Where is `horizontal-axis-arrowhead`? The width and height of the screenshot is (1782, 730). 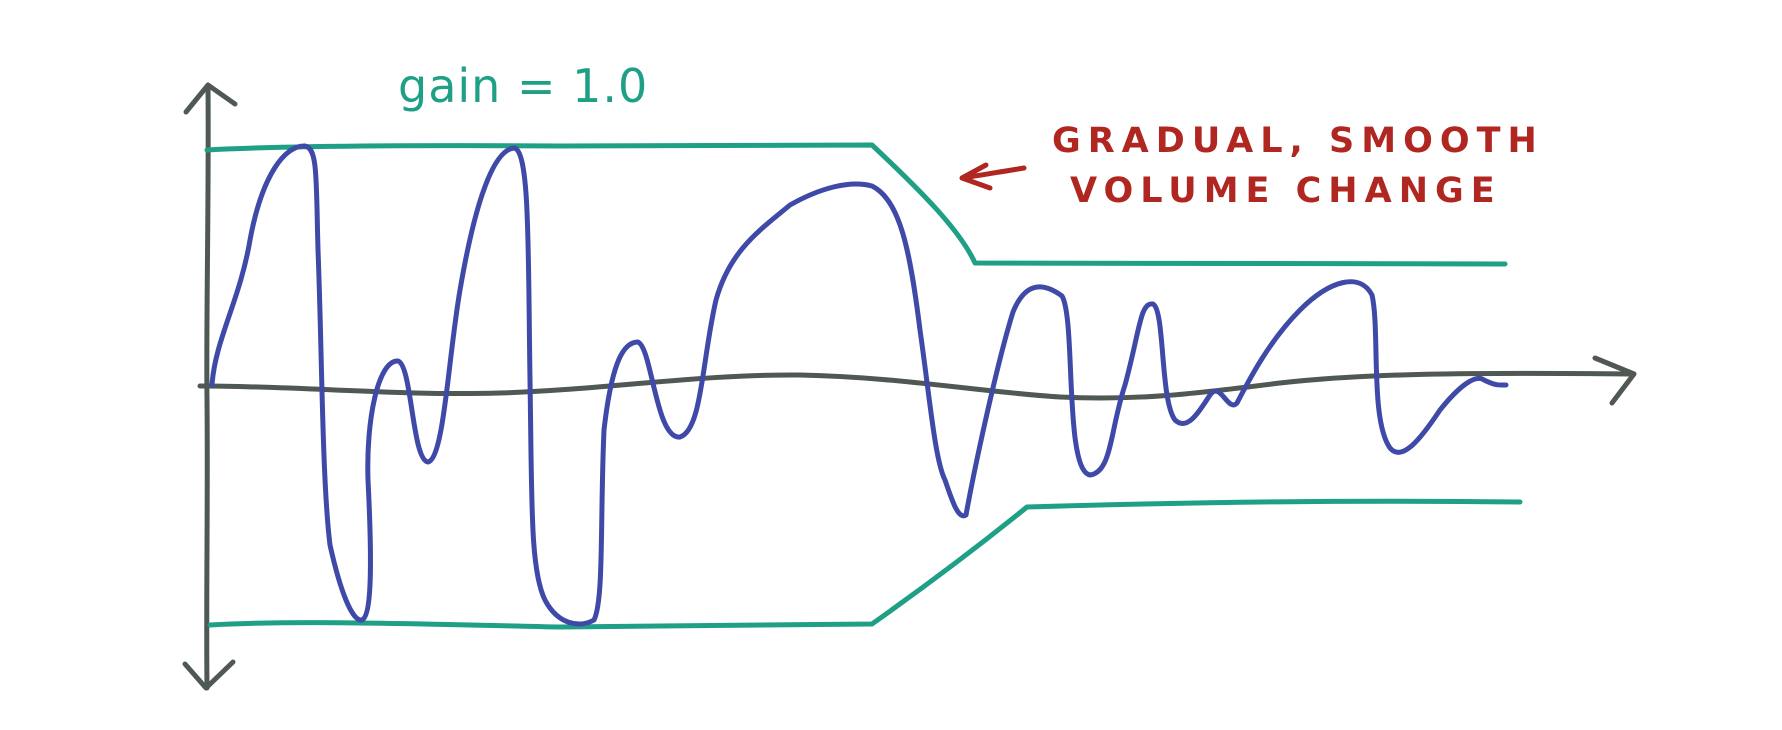 horizontal-axis-arrowhead is located at coordinates (1614, 380).